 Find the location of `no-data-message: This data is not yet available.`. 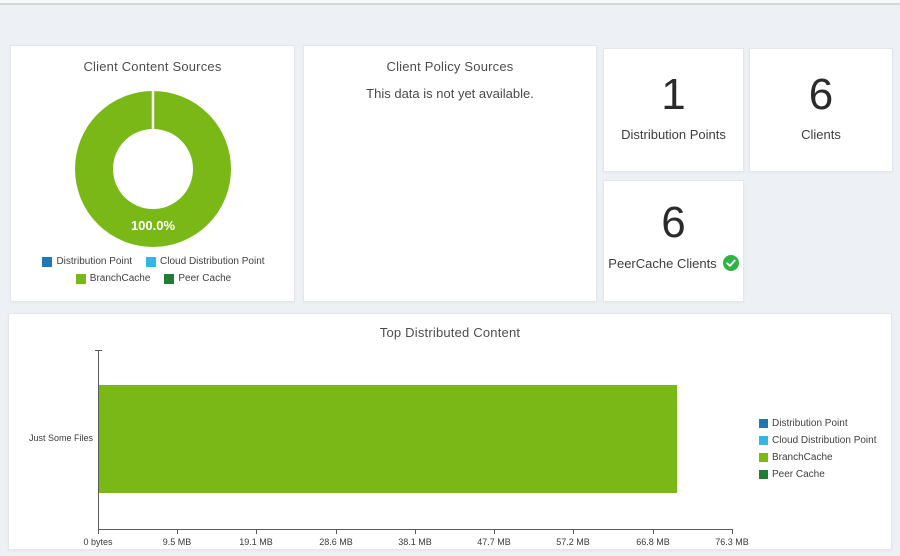

no-data-message: This data is not yet available. is located at coordinates (450, 93).